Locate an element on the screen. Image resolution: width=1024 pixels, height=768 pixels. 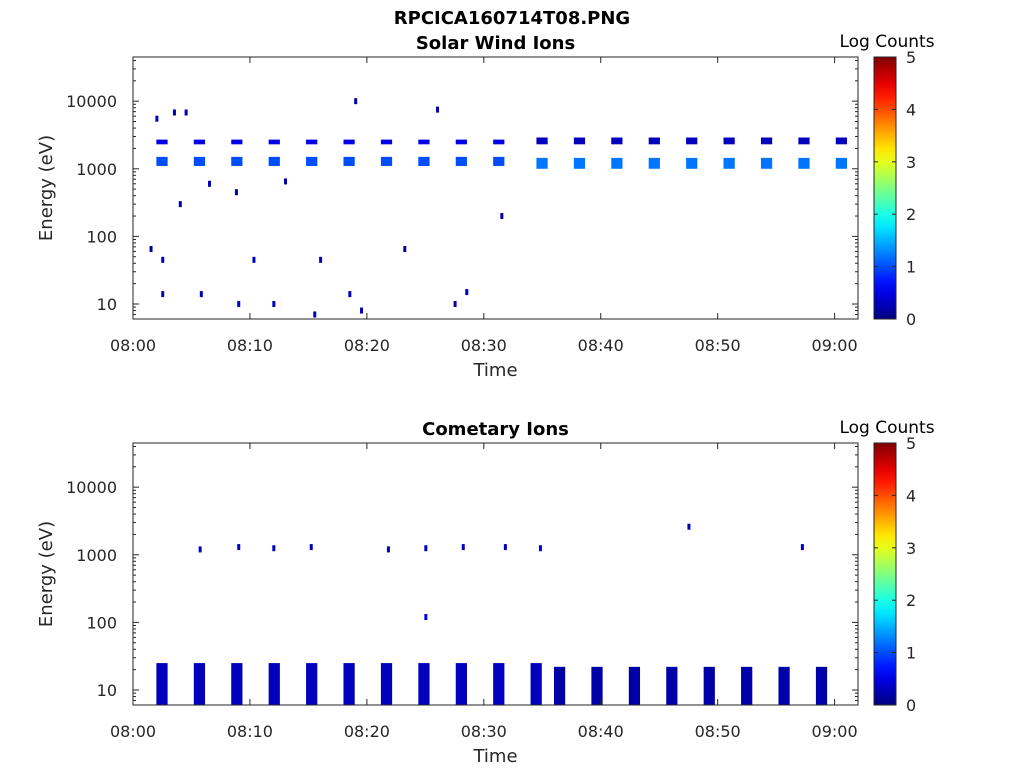
y-axis-label: Energy (eV) is located at coordinates (46, 188).